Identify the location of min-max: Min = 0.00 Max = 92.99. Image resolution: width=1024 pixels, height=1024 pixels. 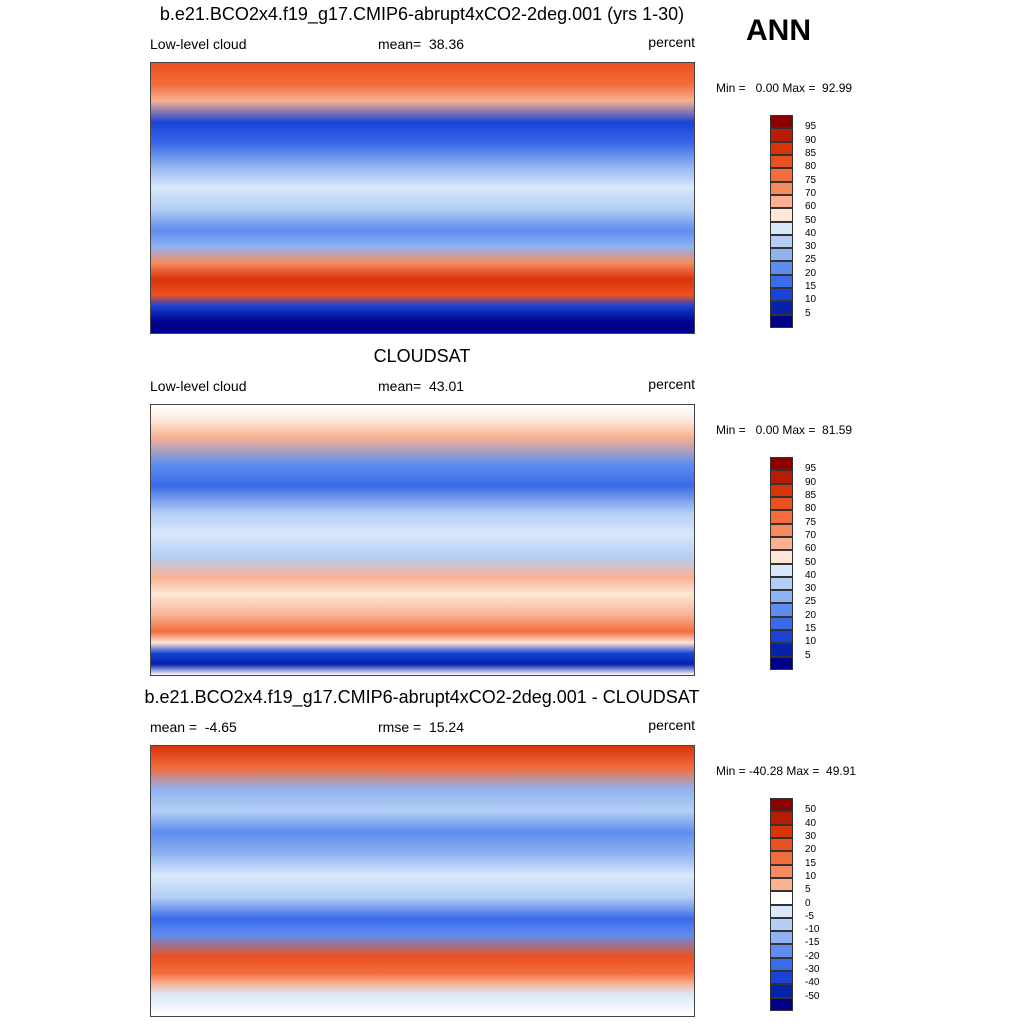
(784, 88).